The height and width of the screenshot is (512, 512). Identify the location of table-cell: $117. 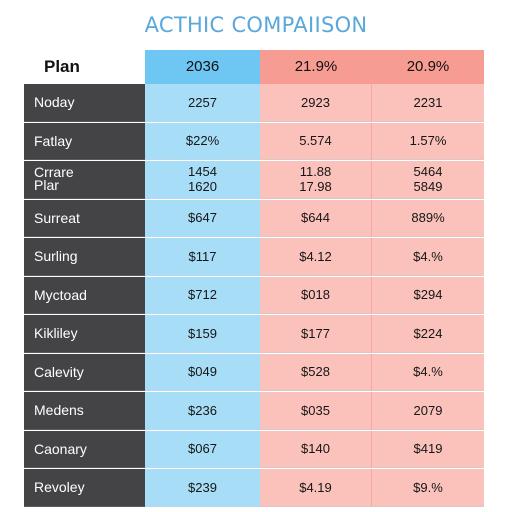
(202, 257).